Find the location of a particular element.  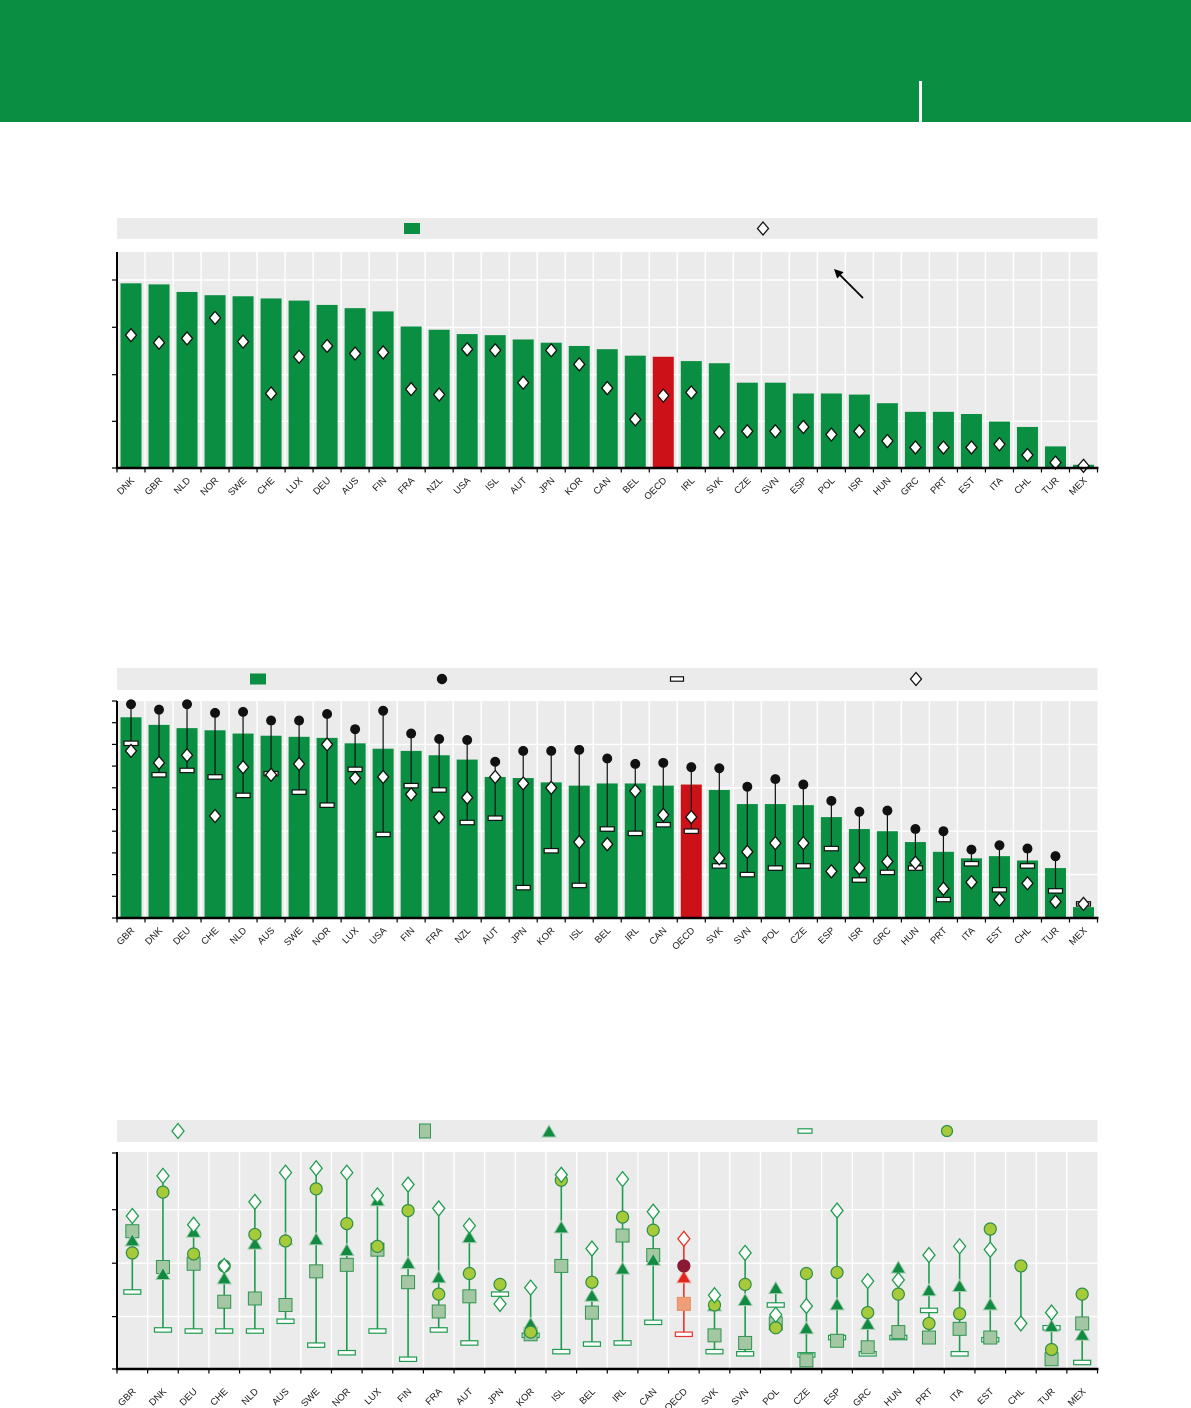

x-label-GBR: GBR is located at coordinates (126, 936).